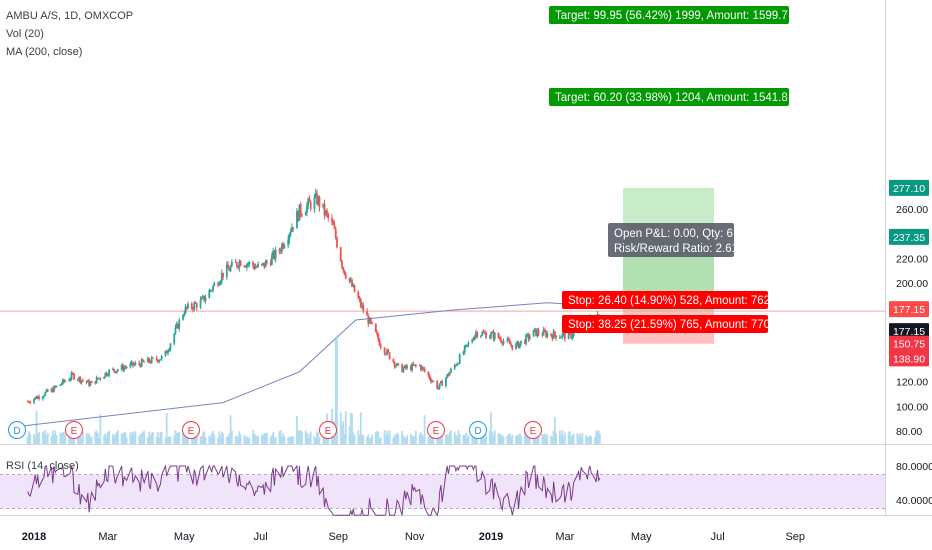 Image resolution: width=932 pixels, height=550 pixels. I want to click on marker-letter: E, so click(191, 431).